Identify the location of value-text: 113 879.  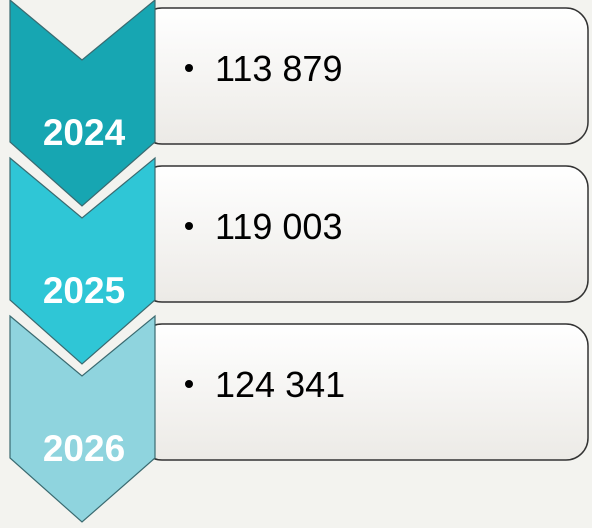
(278, 68).